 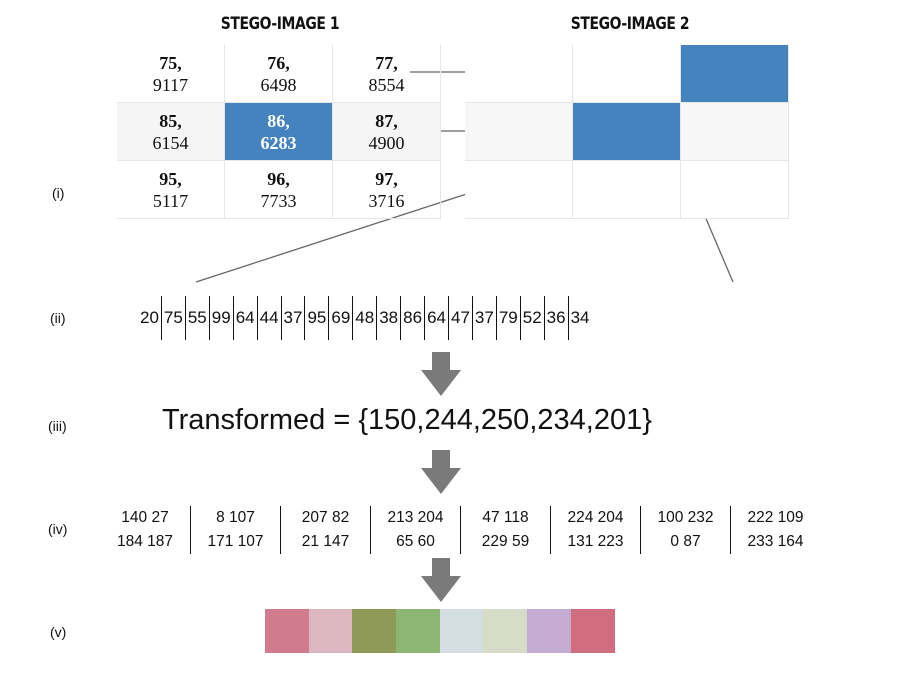 What do you see at coordinates (220, 318) in the screenshot?
I see `sequence-value: 99` at bounding box center [220, 318].